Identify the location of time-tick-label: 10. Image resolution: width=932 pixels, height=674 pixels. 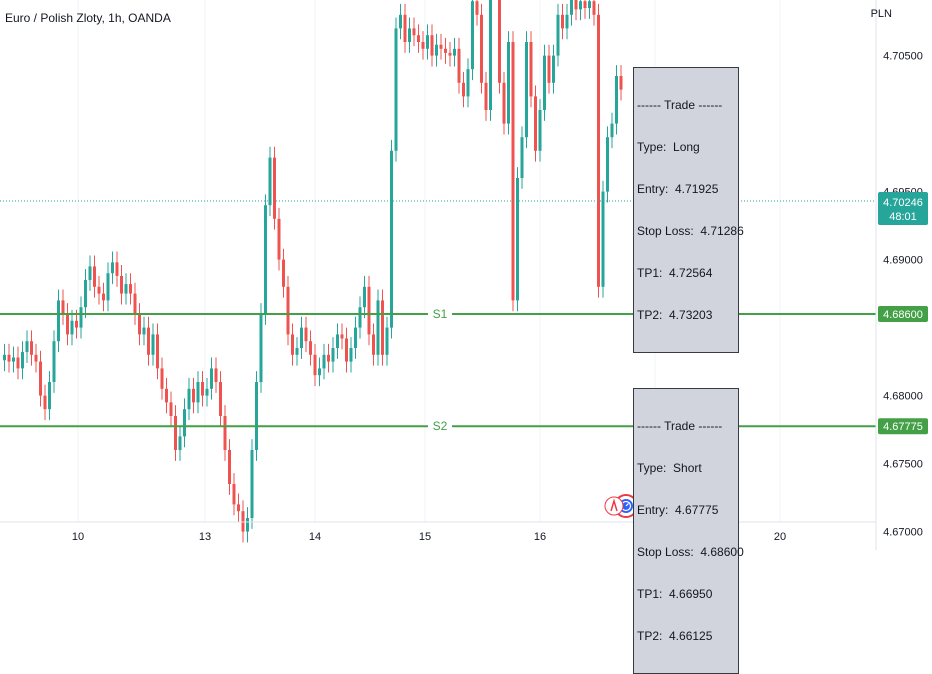
(78, 537).